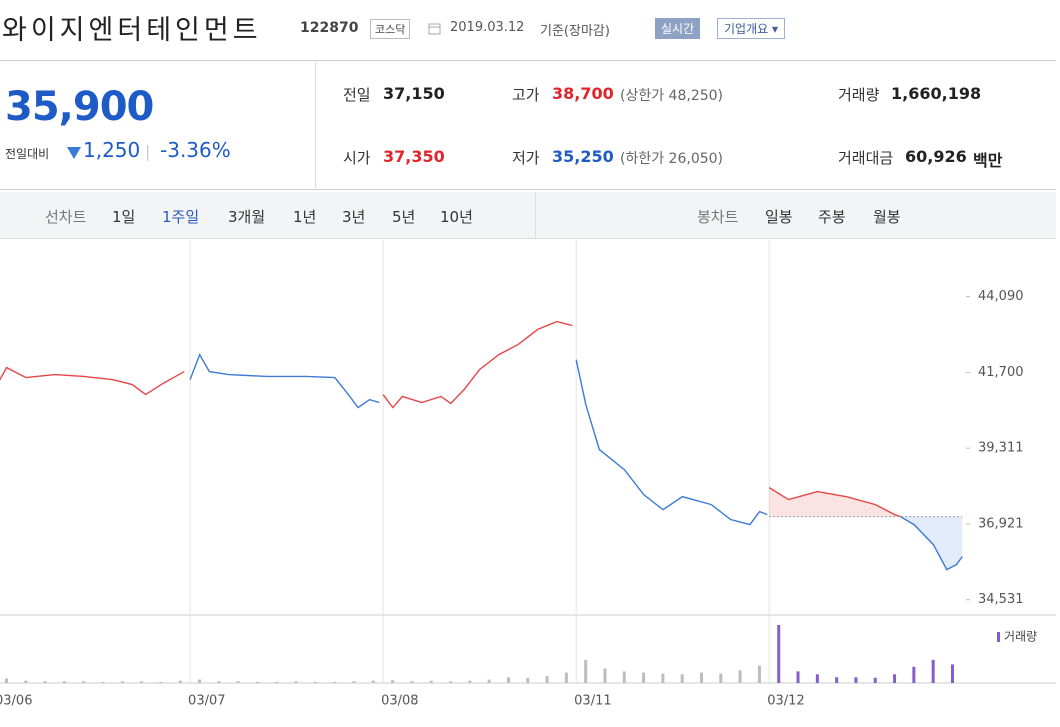 This screenshot has width=1060, height=727. Describe the element at coordinates (74, 153) in the screenshot. I see `down-arrow` at that location.